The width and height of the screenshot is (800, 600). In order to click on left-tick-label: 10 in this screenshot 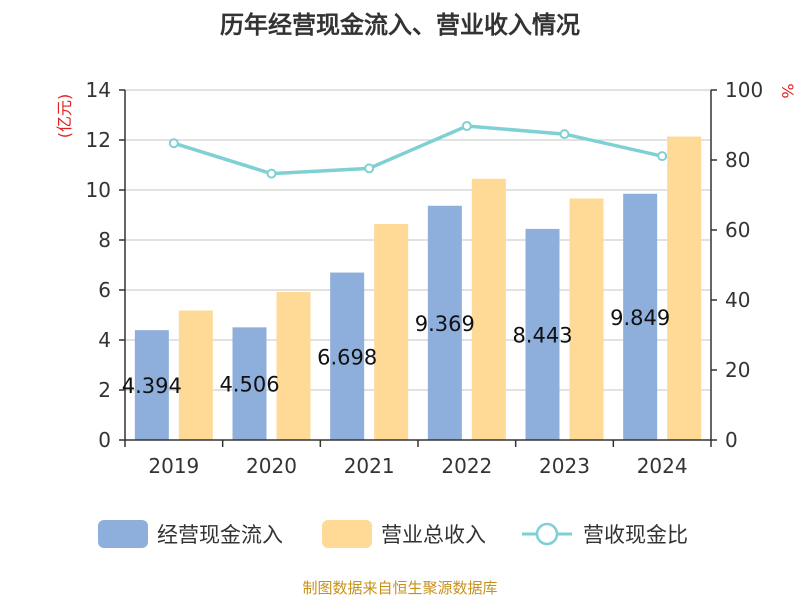, I will do `click(98, 190)`.